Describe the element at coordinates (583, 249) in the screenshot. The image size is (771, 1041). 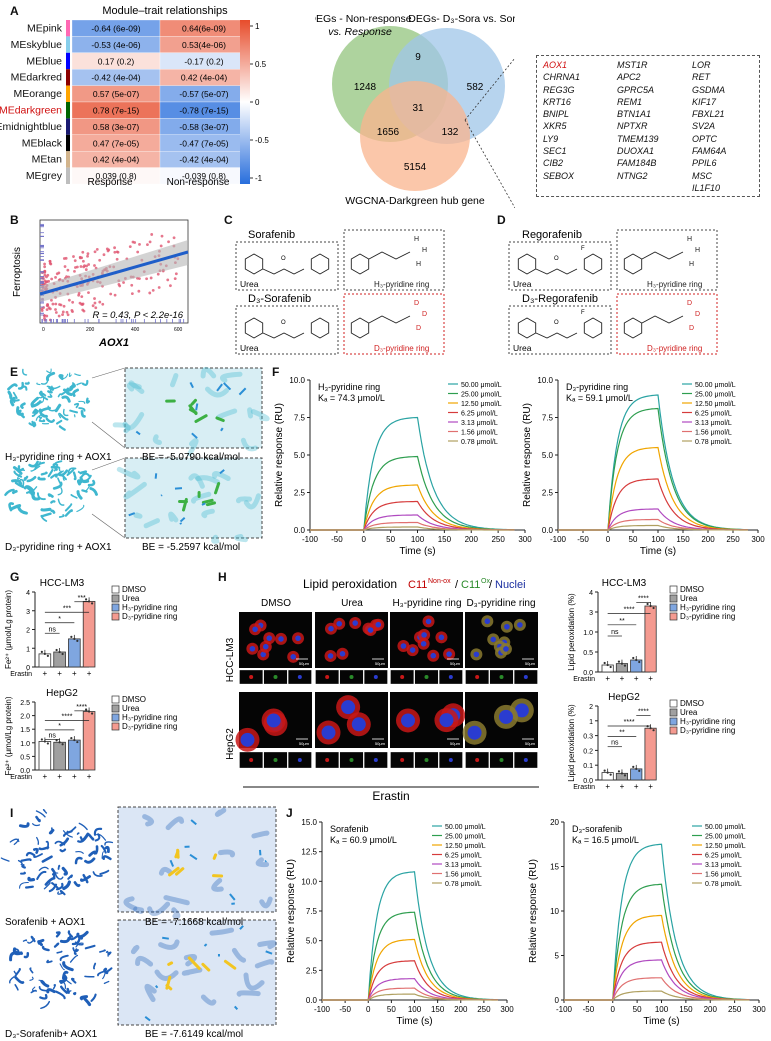
I see `fluoro-atom: F` at that location.